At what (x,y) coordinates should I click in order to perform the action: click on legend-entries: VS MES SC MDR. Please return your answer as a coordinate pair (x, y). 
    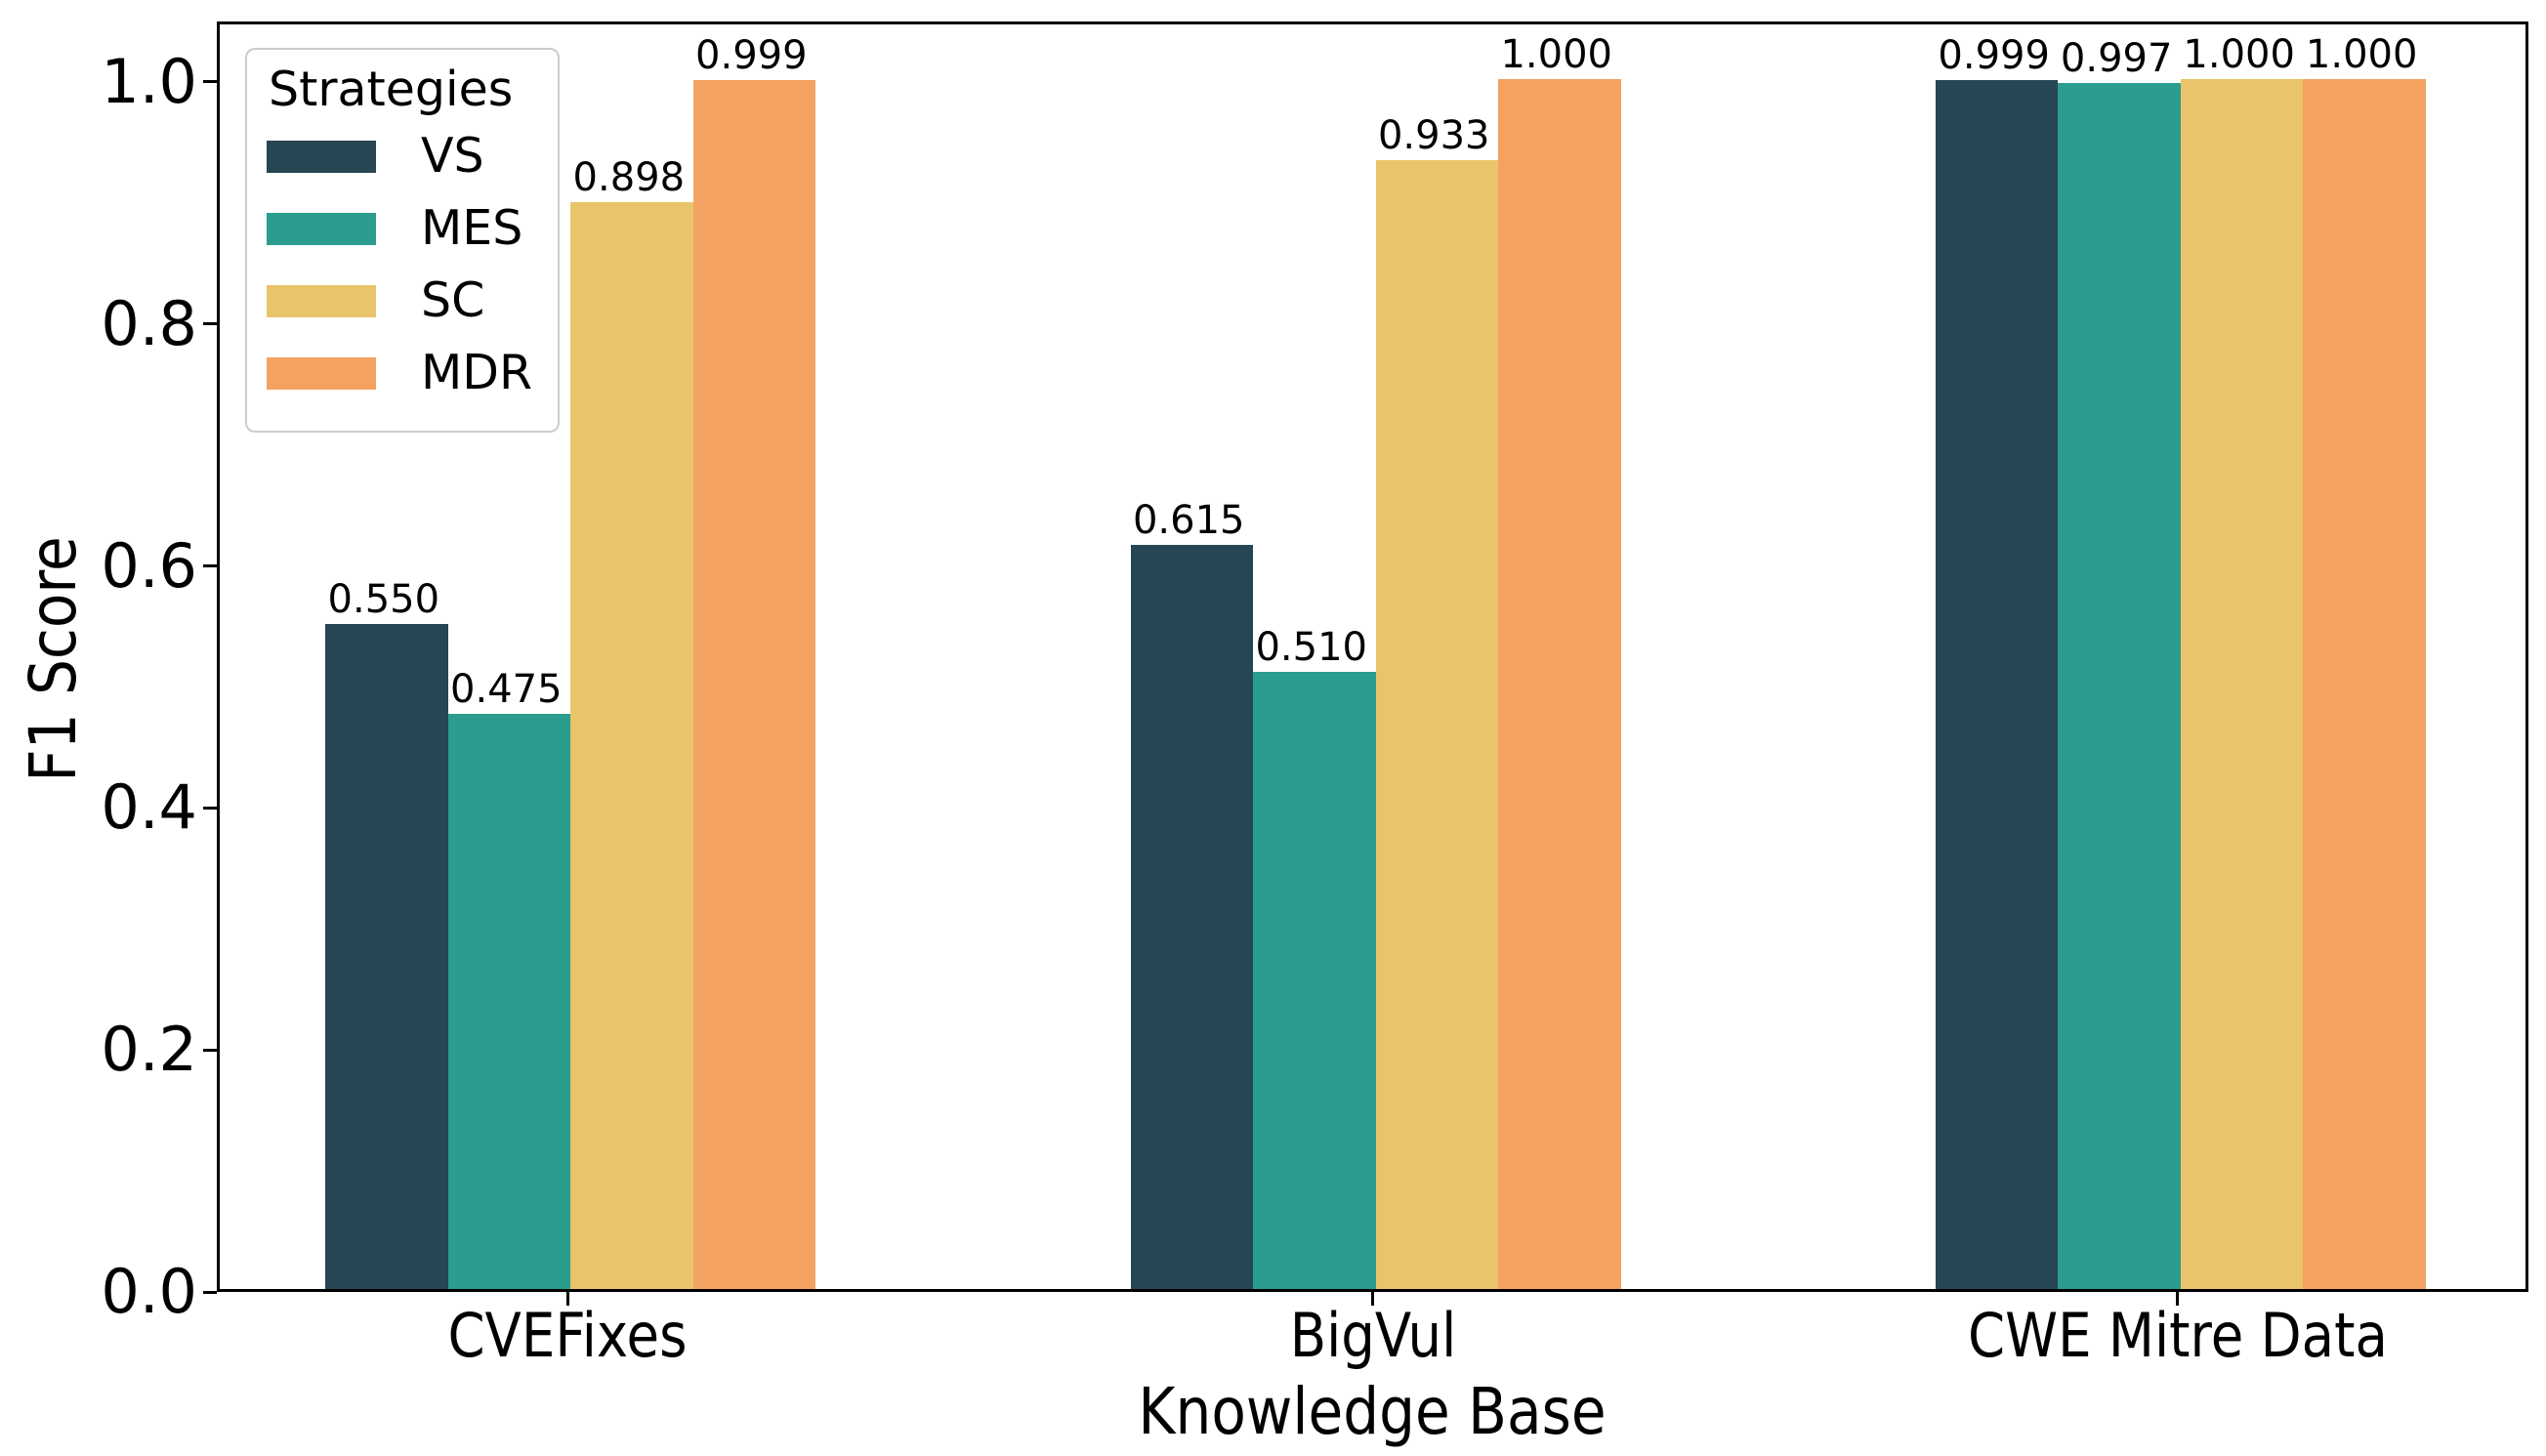
    Looking at the image, I should click on (404, 264).